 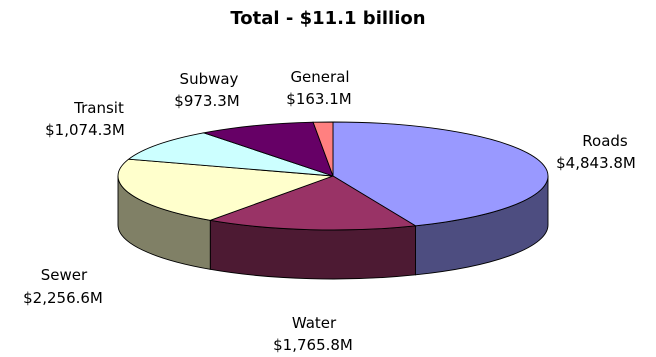 I want to click on label-transit-name: Transit, so click(x=98, y=108).